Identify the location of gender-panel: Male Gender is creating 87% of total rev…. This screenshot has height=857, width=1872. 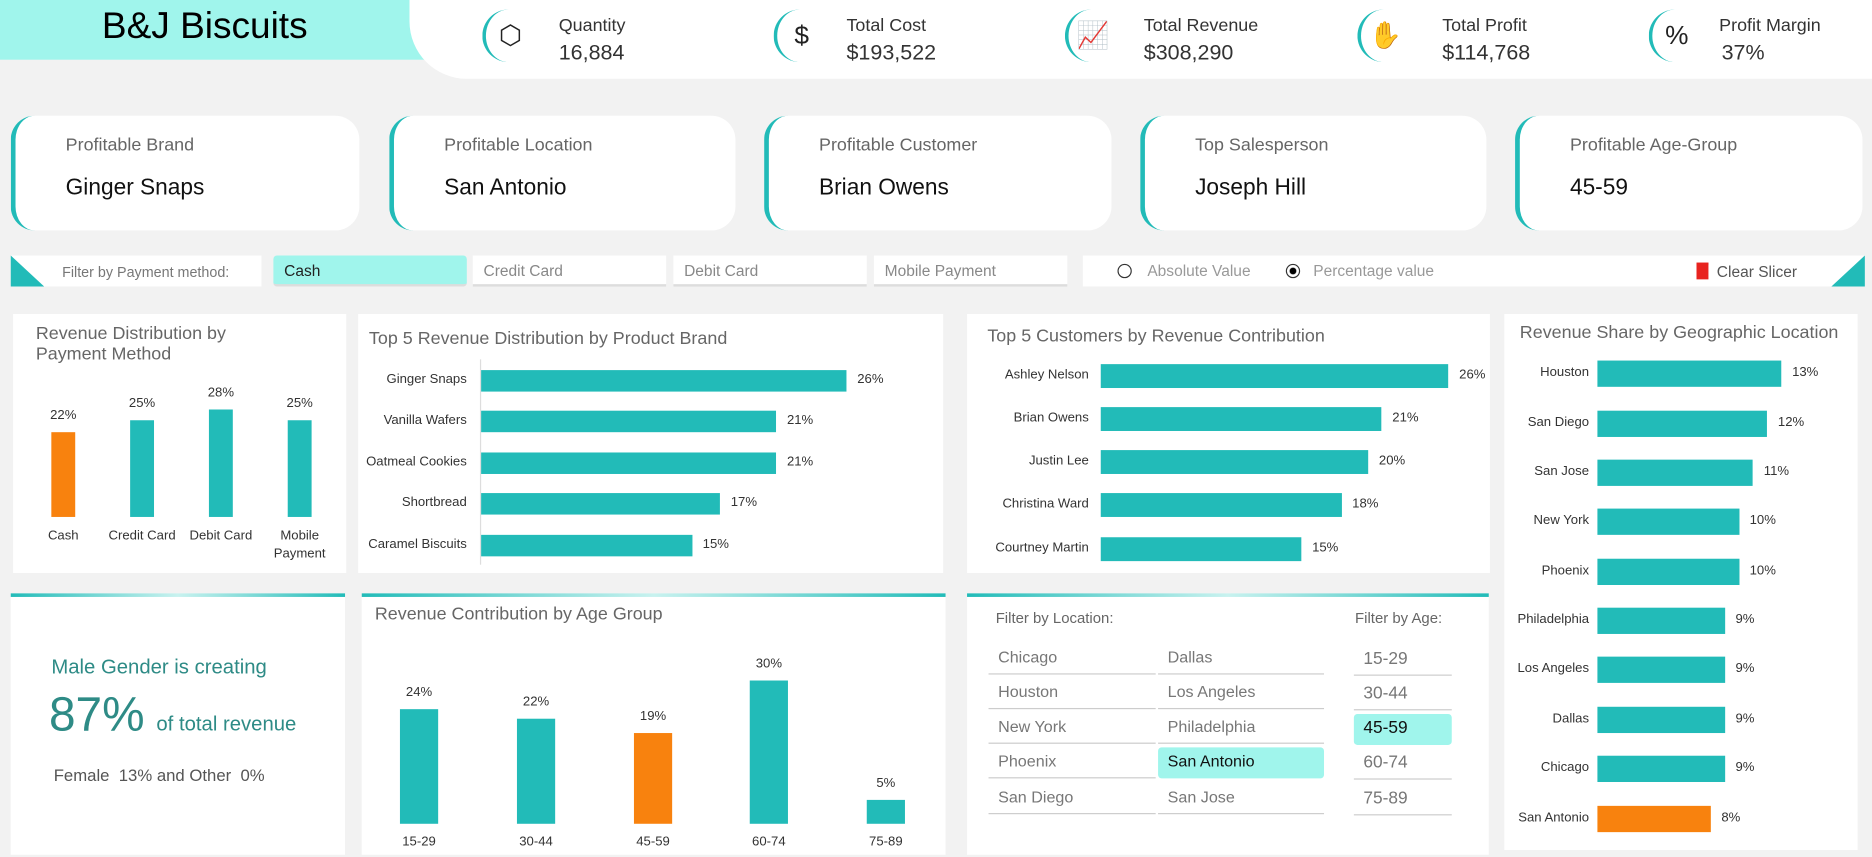
(178, 724).